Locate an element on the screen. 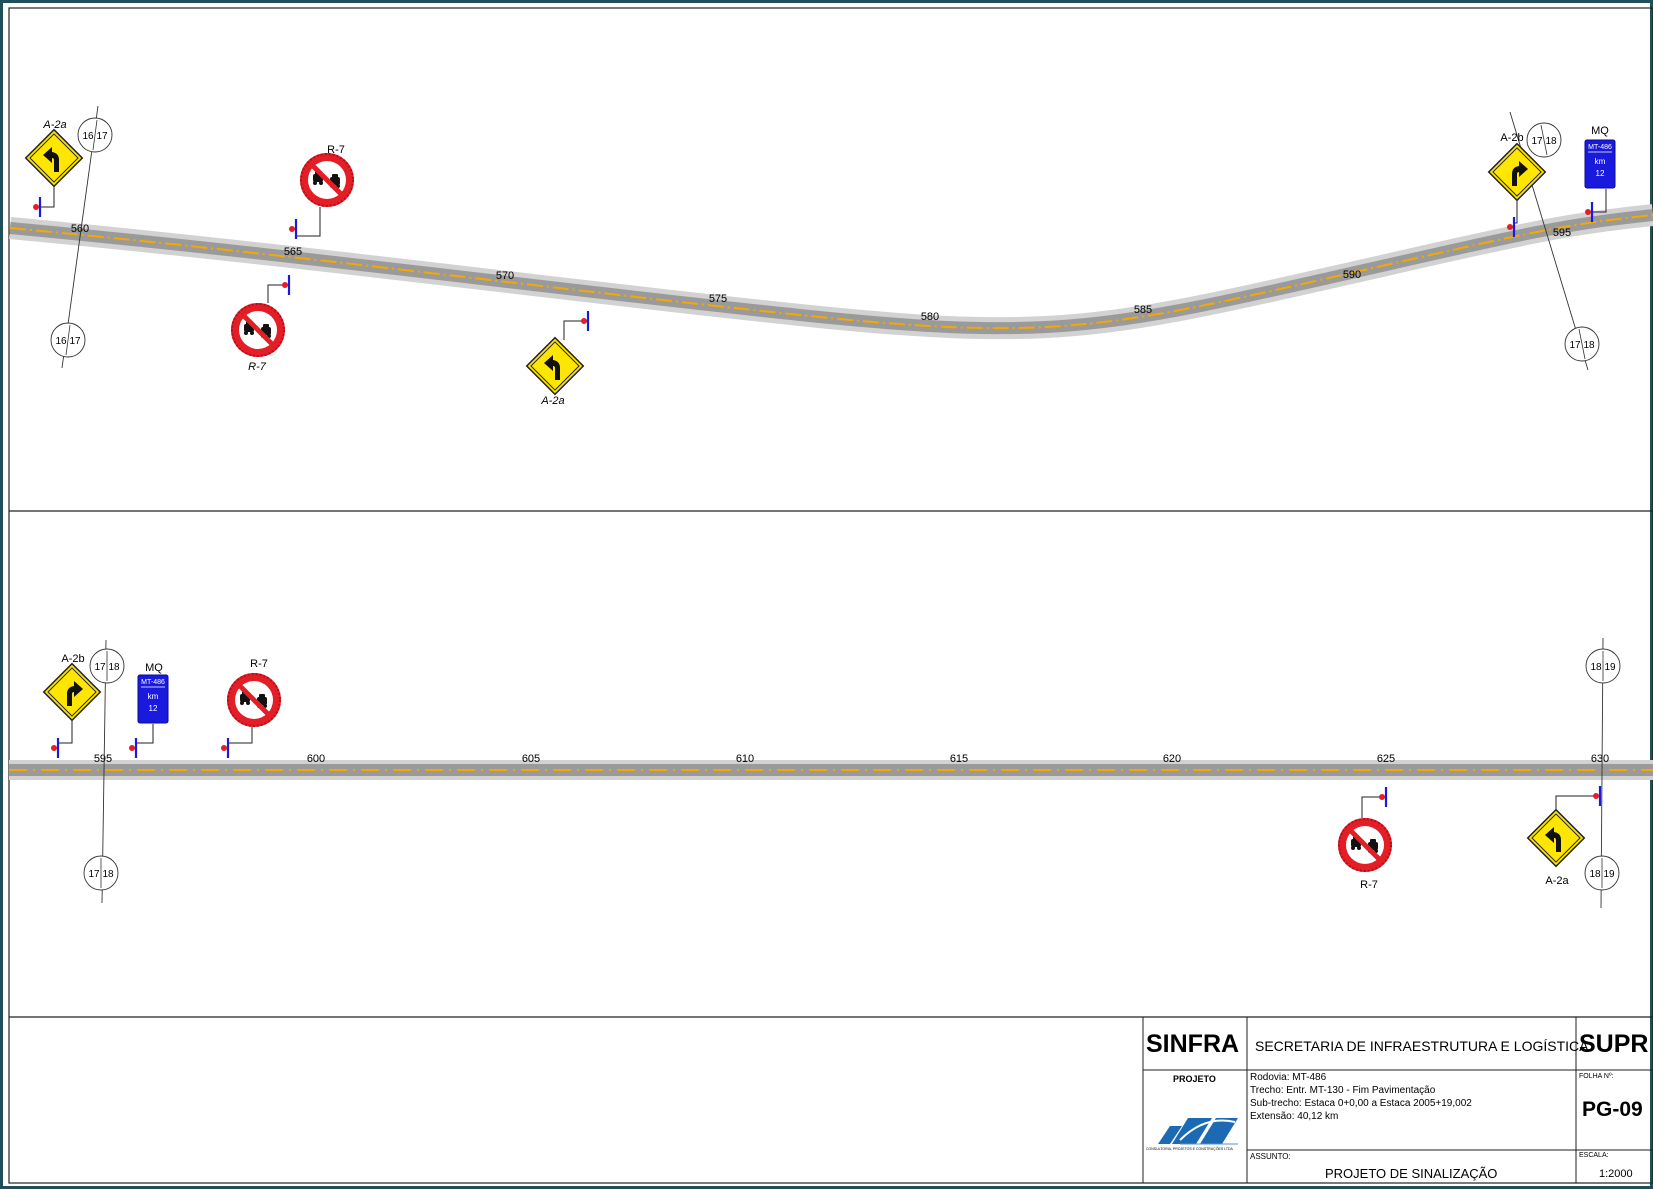 The image size is (1653, 1189). station-label: 585 is located at coordinates (1143, 310).